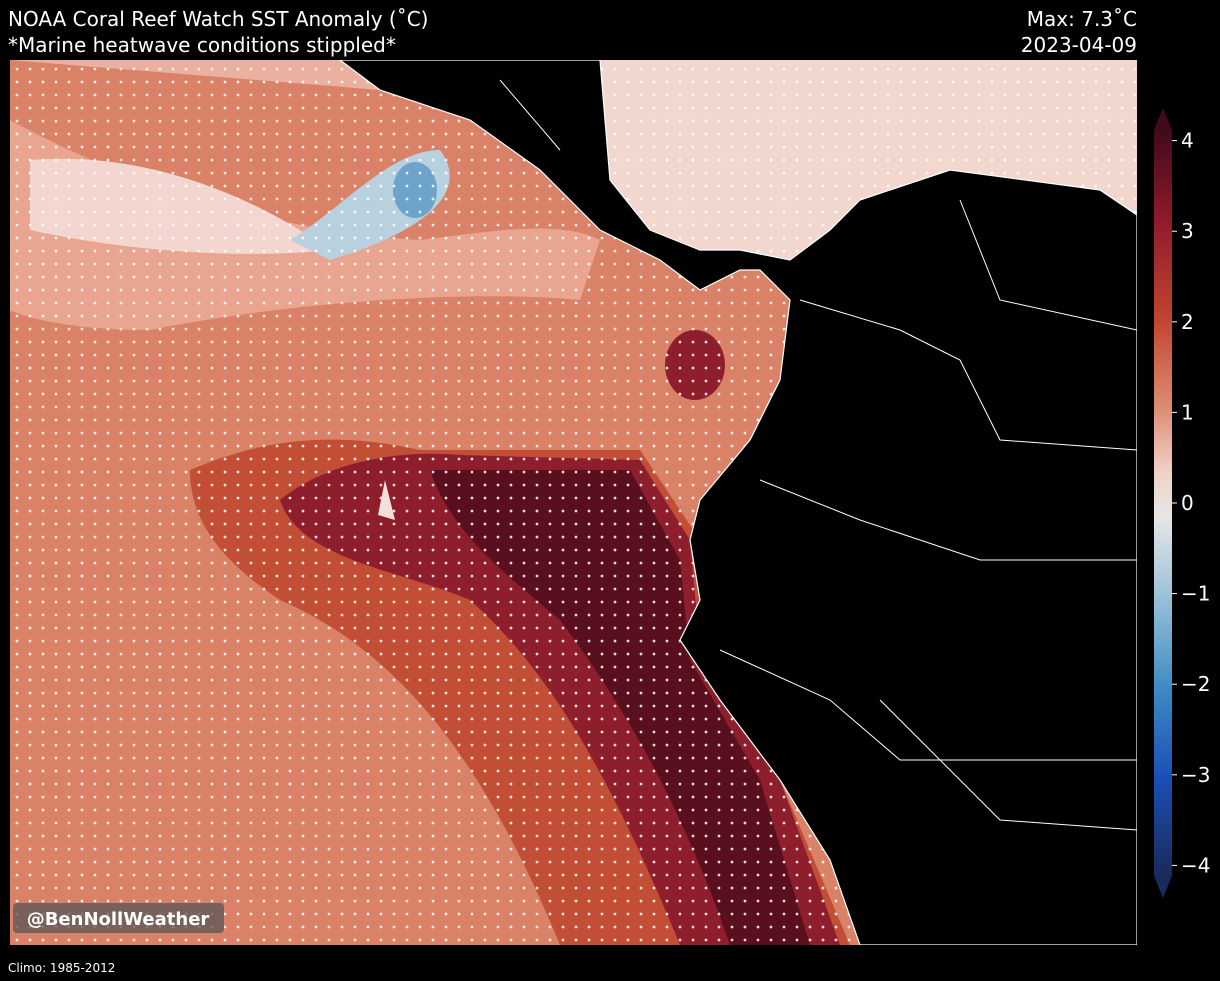  I want to click on watermark: @BenNollWeather, so click(118, 918).